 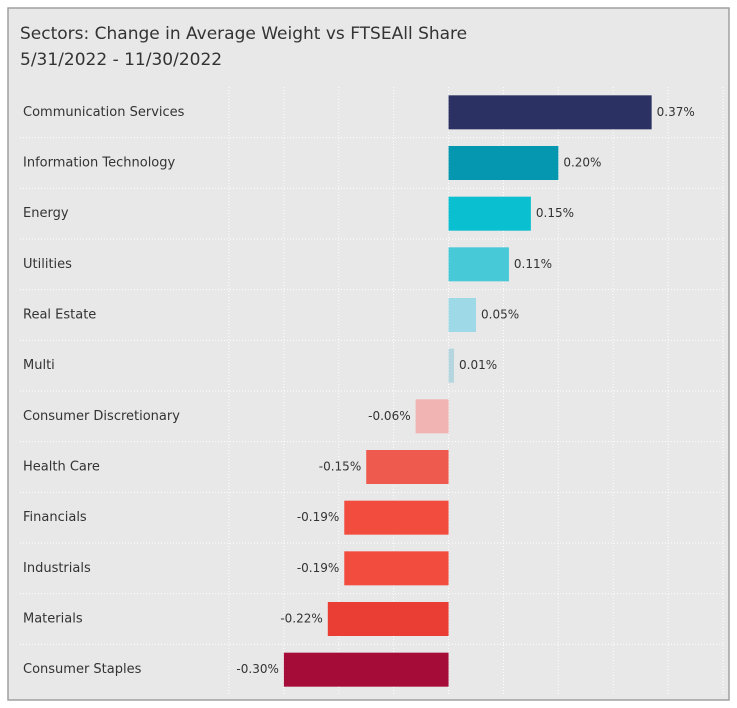 What do you see at coordinates (500, 315) in the screenshot?
I see `value-label: 0.05%` at bounding box center [500, 315].